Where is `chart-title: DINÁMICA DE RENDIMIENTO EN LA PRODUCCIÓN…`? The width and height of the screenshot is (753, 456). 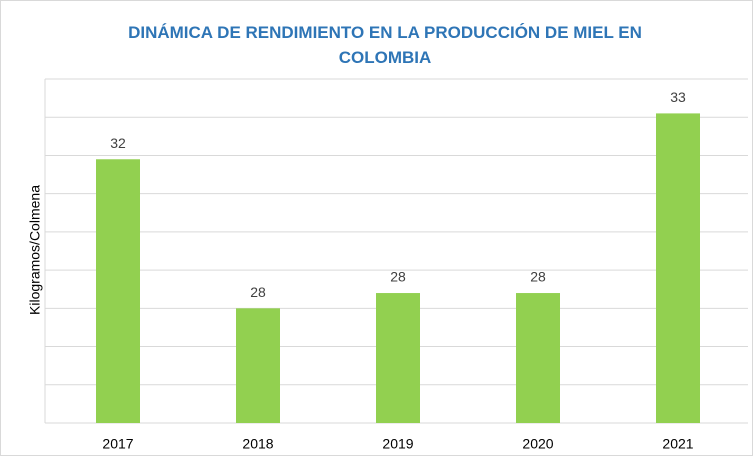
chart-title: DINÁMICA DE RENDIMIENTO EN LA PRODUCCIÓN… is located at coordinates (385, 45).